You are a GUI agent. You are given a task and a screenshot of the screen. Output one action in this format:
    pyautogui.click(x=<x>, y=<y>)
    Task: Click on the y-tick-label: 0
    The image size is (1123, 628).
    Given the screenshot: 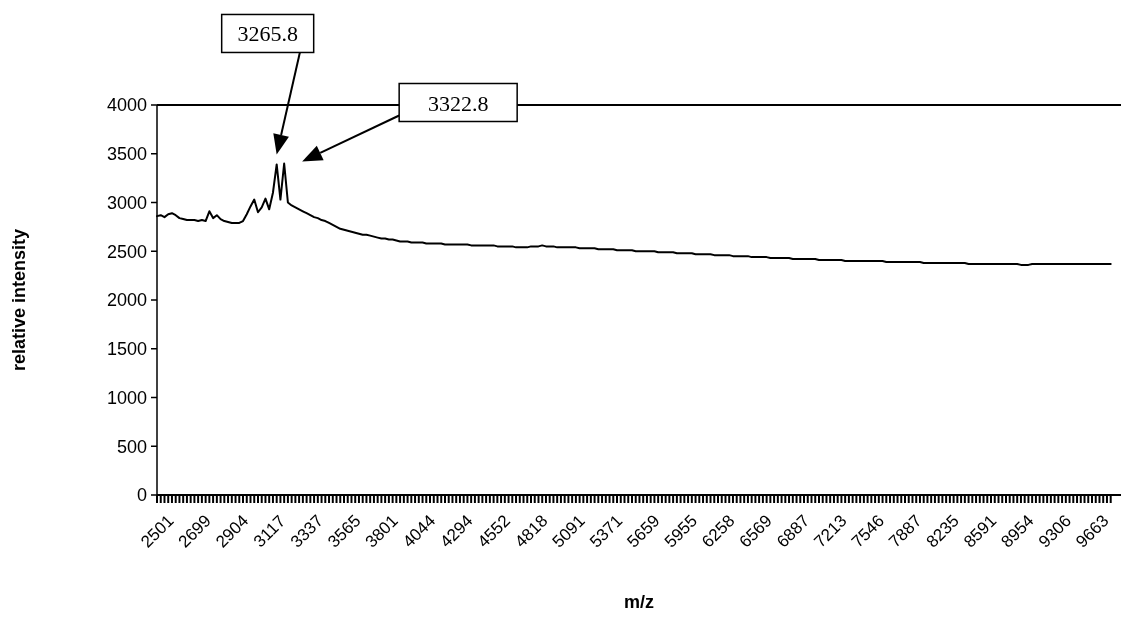 What is the action you would take?
    pyautogui.click(x=141, y=495)
    